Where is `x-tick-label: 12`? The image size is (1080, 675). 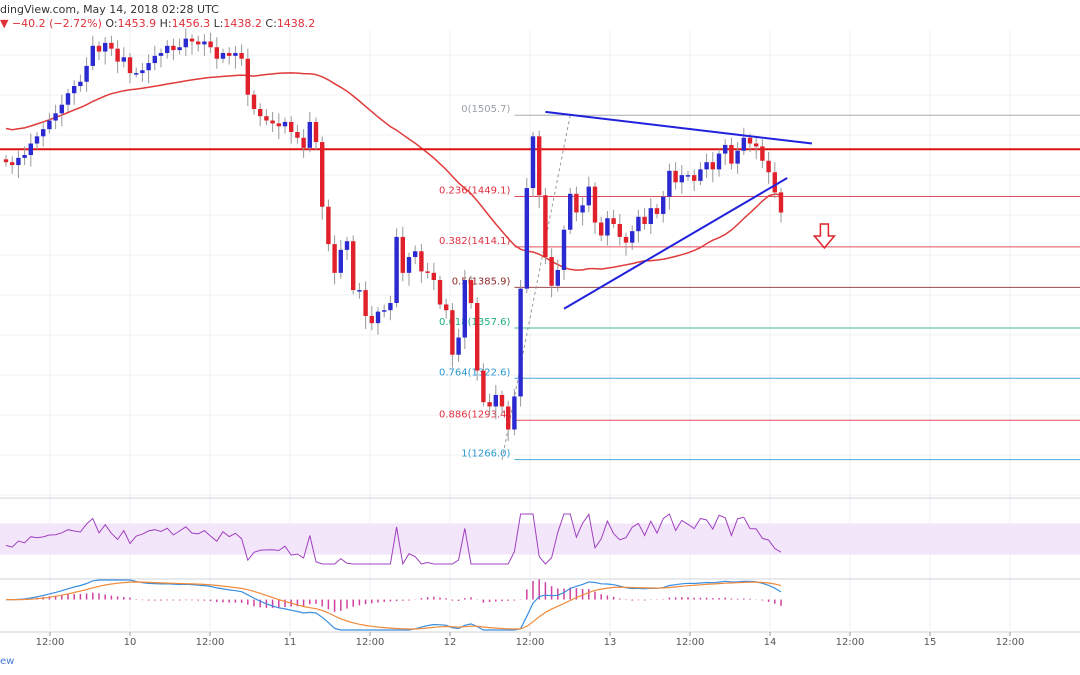 x-tick-label: 12 is located at coordinates (450, 642).